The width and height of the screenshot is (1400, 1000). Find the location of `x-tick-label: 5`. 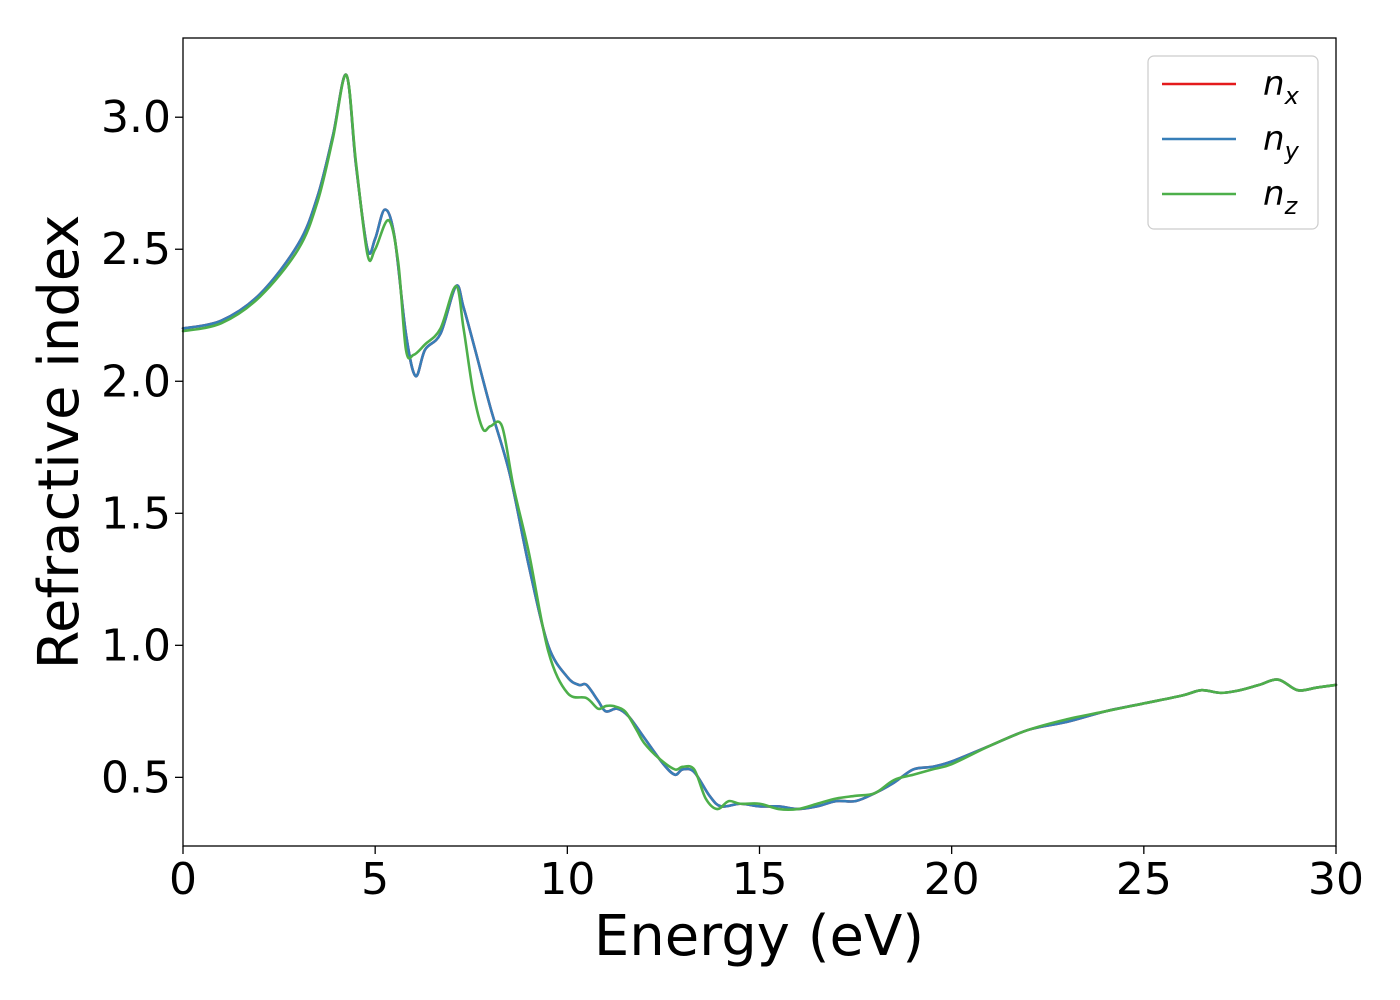

x-tick-label: 5 is located at coordinates (375, 879).